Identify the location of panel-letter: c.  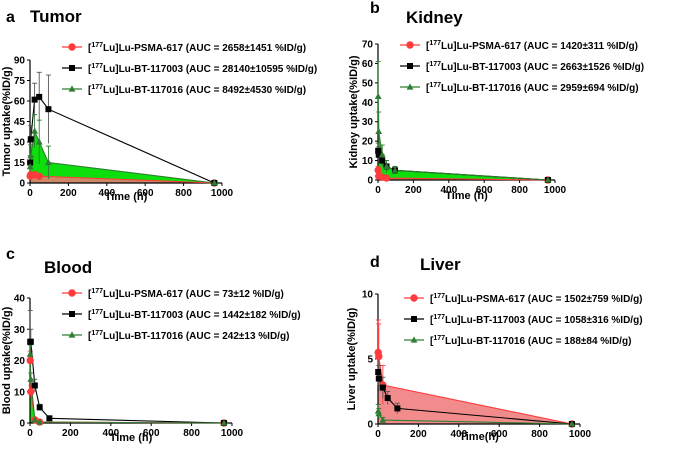
(10, 254).